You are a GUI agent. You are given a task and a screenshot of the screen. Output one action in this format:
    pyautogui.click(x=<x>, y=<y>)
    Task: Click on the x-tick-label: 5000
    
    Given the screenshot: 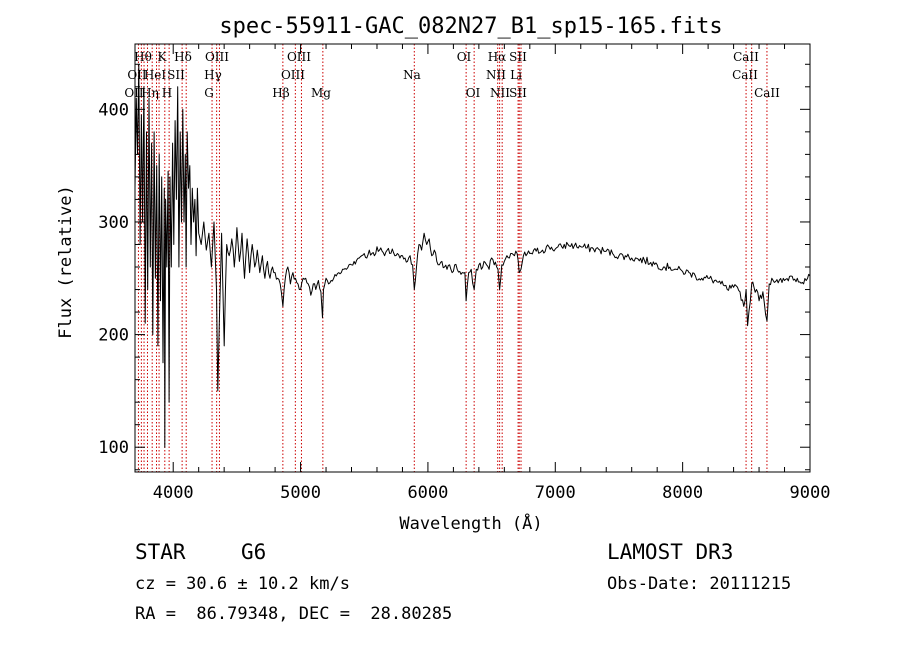 What is the action you would take?
    pyautogui.click(x=300, y=493)
    